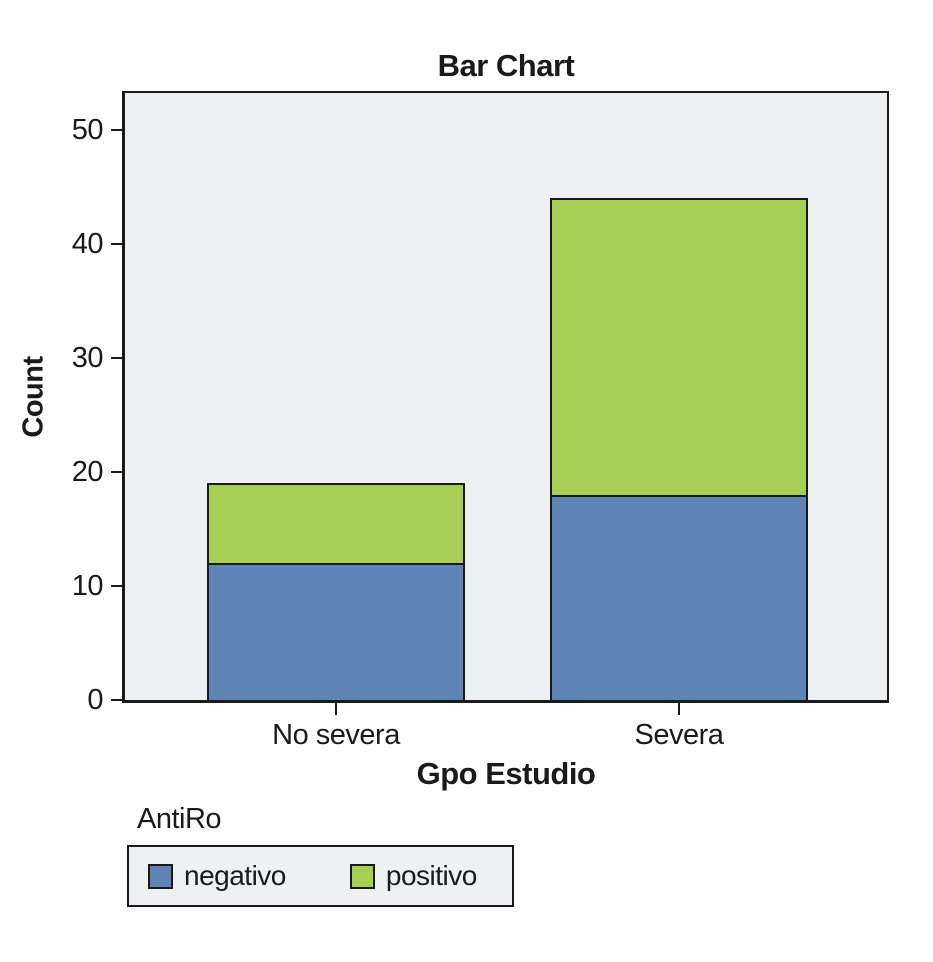  What do you see at coordinates (87, 357) in the screenshot?
I see `y-tick-label: 30` at bounding box center [87, 357].